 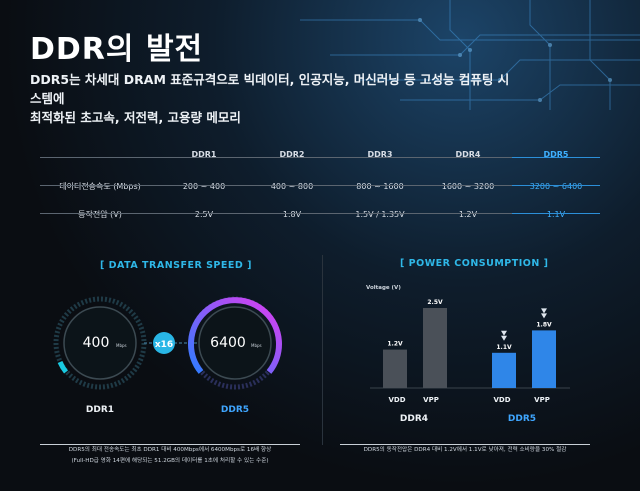 What do you see at coordinates (544, 359) in the screenshot?
I see `bar-ddr5-vpp` at bounding box center [544, 359].